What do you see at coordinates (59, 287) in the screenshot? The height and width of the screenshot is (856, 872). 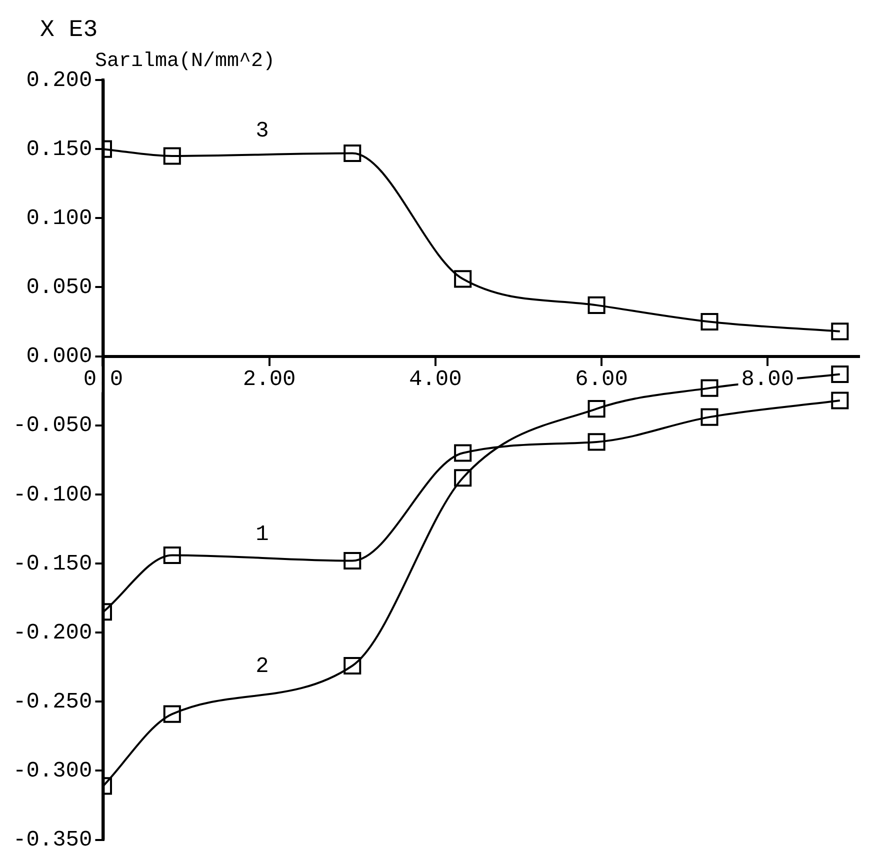 I see `y-tick-label: 0.050` at bounding box center [59, 287].